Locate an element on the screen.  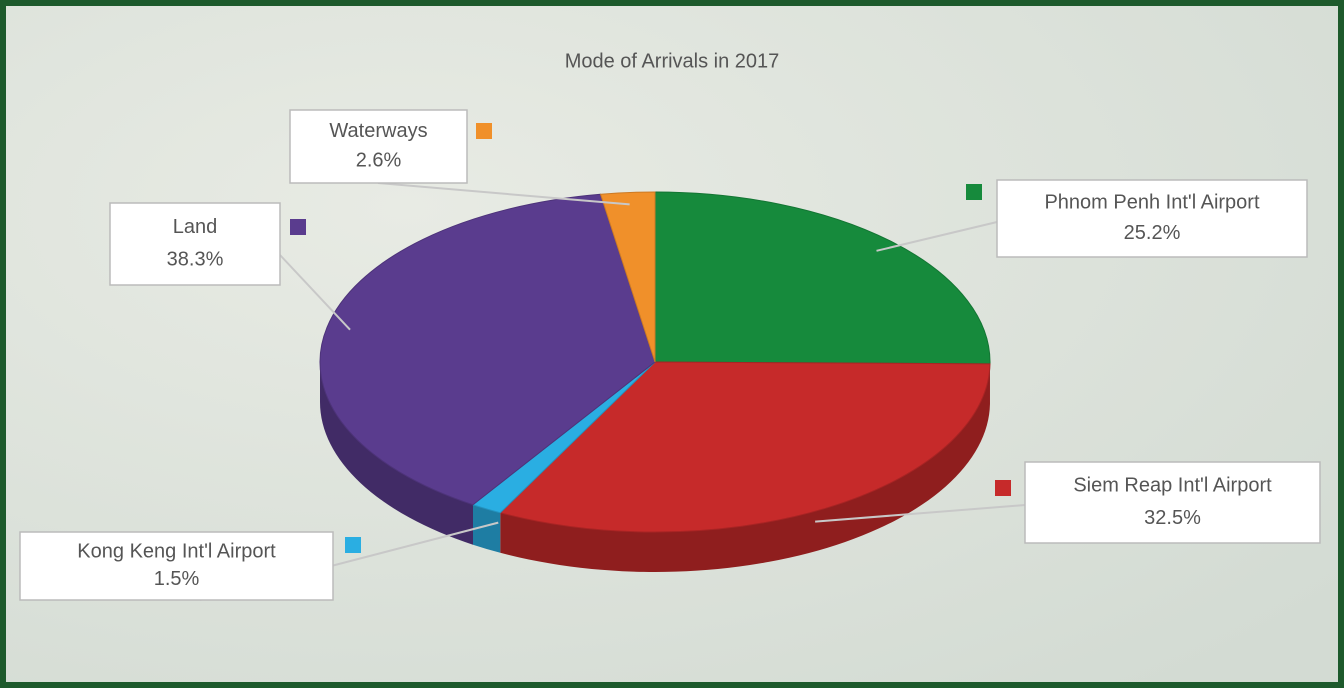
slice-name: Waterways is located at coordinates (378, 131).